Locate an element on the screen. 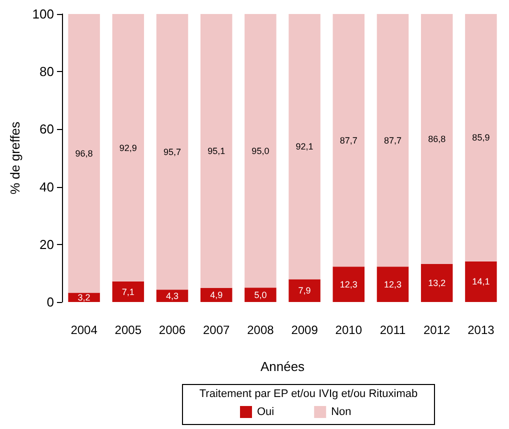 This screenshot has height=429, width=509. x-tick-label: 2013 is located at coordinates (481, 330).